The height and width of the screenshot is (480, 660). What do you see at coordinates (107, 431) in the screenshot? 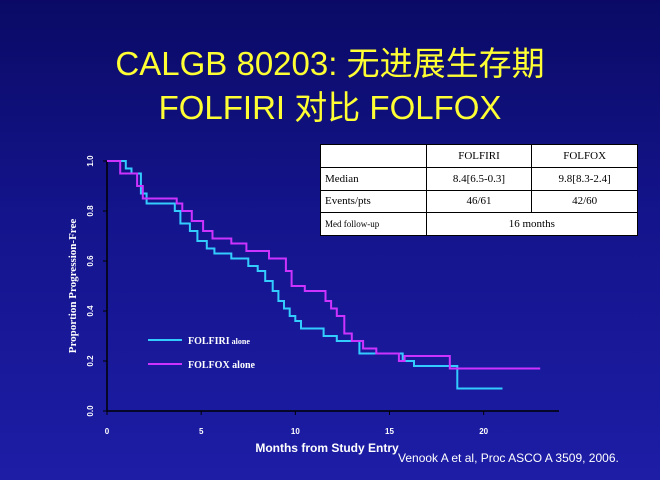
I see `x-tick-label: 0` at bounding box center [107, 431].